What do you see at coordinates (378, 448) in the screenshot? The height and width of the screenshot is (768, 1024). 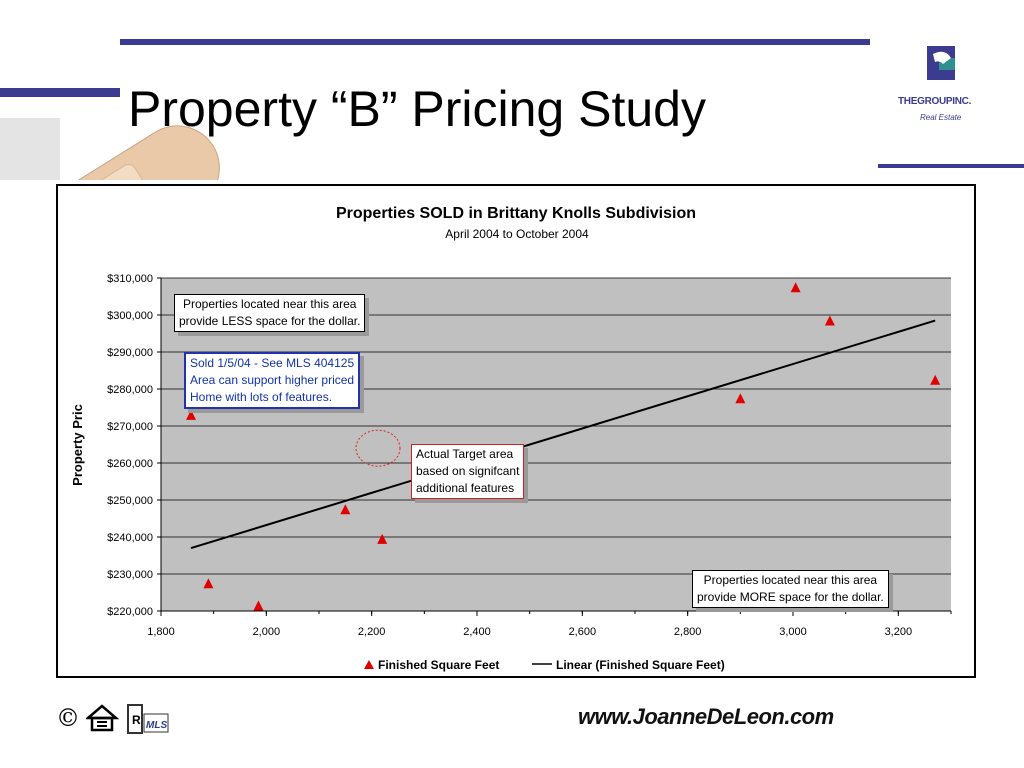 I see `target-area-circle` at bounding box center [378, 448].